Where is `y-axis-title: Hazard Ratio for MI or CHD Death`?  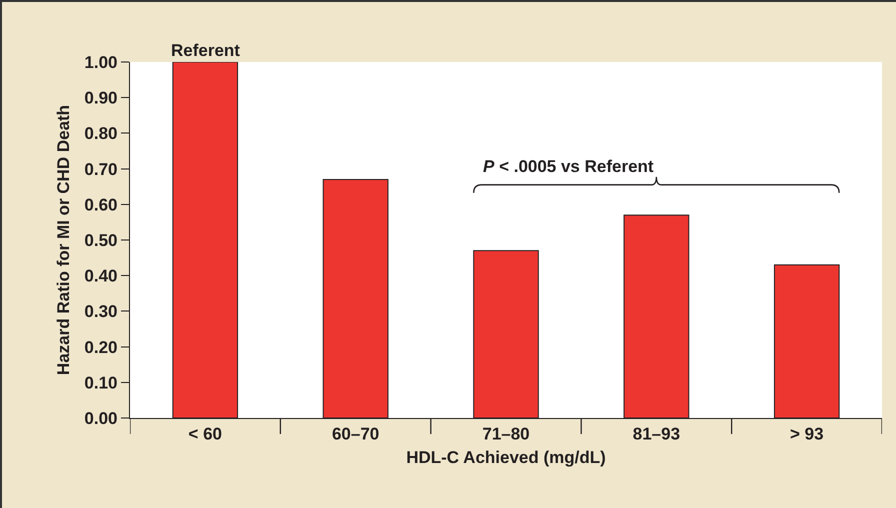
y-axis-title: Hazard Ratio for MI or CHD Death is located at coordinates (63, 240).